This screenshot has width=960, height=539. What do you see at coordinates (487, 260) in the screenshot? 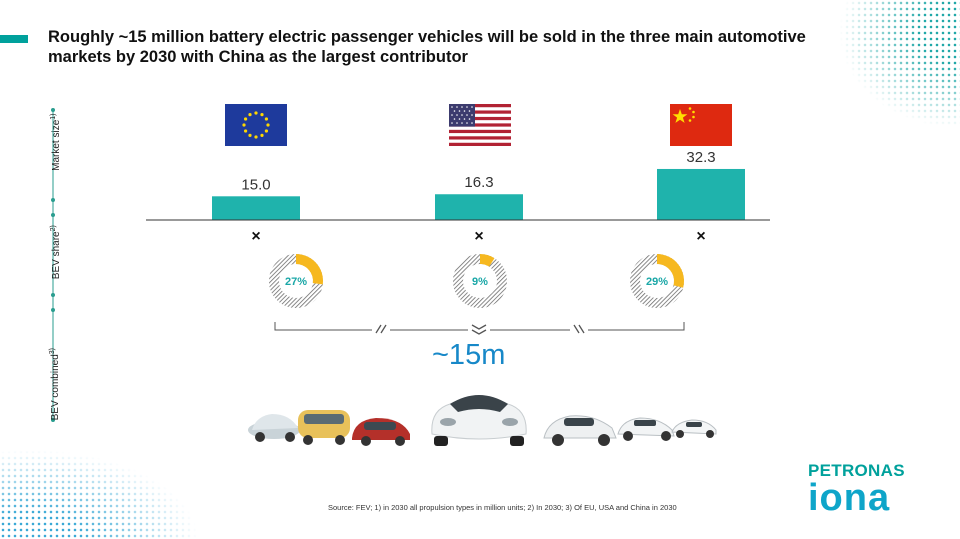
I see `donut-bev-share-usa` at bounding box center [487, 260].